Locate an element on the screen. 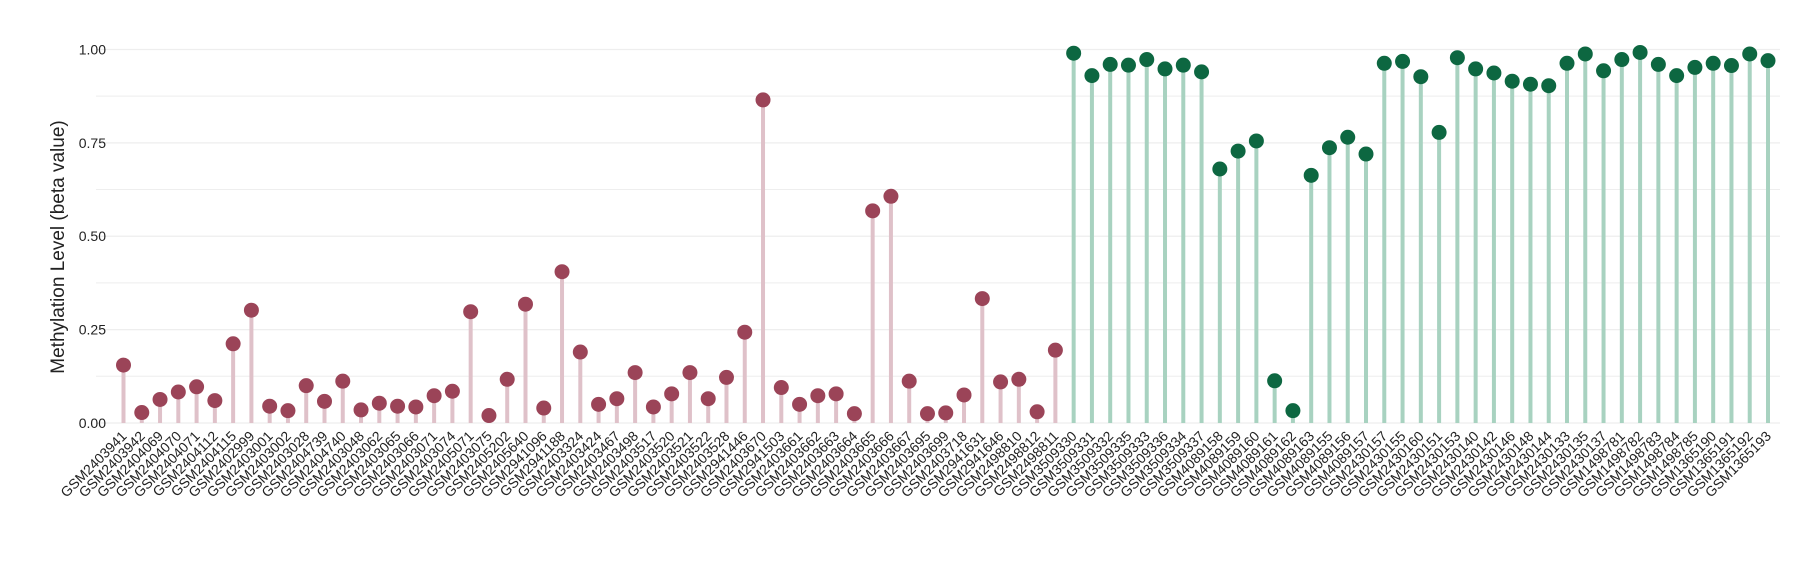 Image resolution: width=1820 pixels, height=585 pixels. y-tick-label: 0.75 is located at coordinates (92, 143).